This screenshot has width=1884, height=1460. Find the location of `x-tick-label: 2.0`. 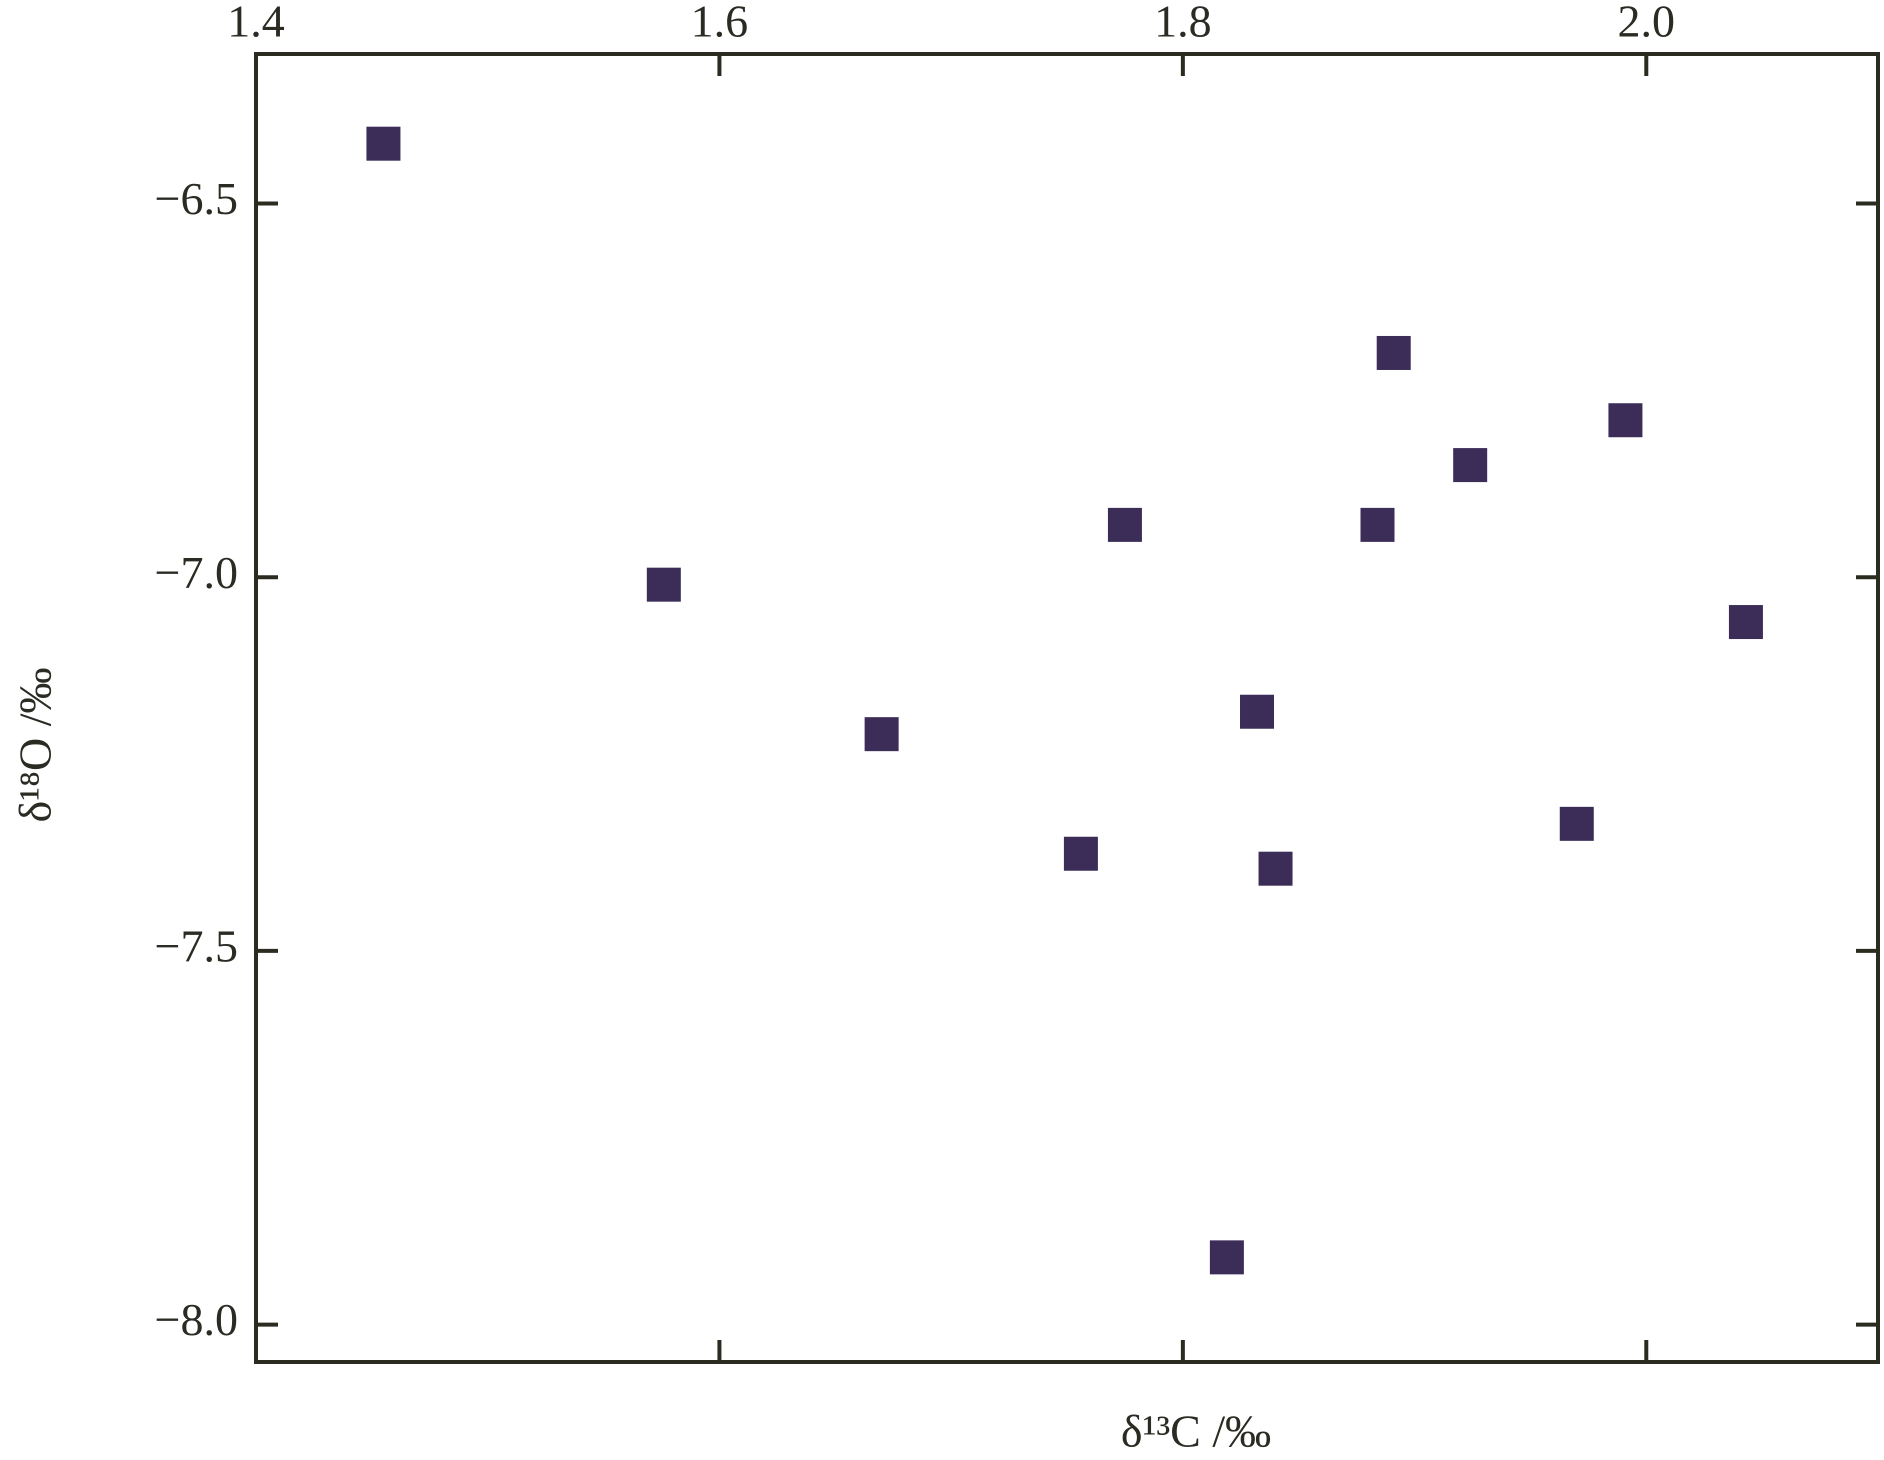

x-tick-label: 2.0 is located at coordinates (1647, 23).